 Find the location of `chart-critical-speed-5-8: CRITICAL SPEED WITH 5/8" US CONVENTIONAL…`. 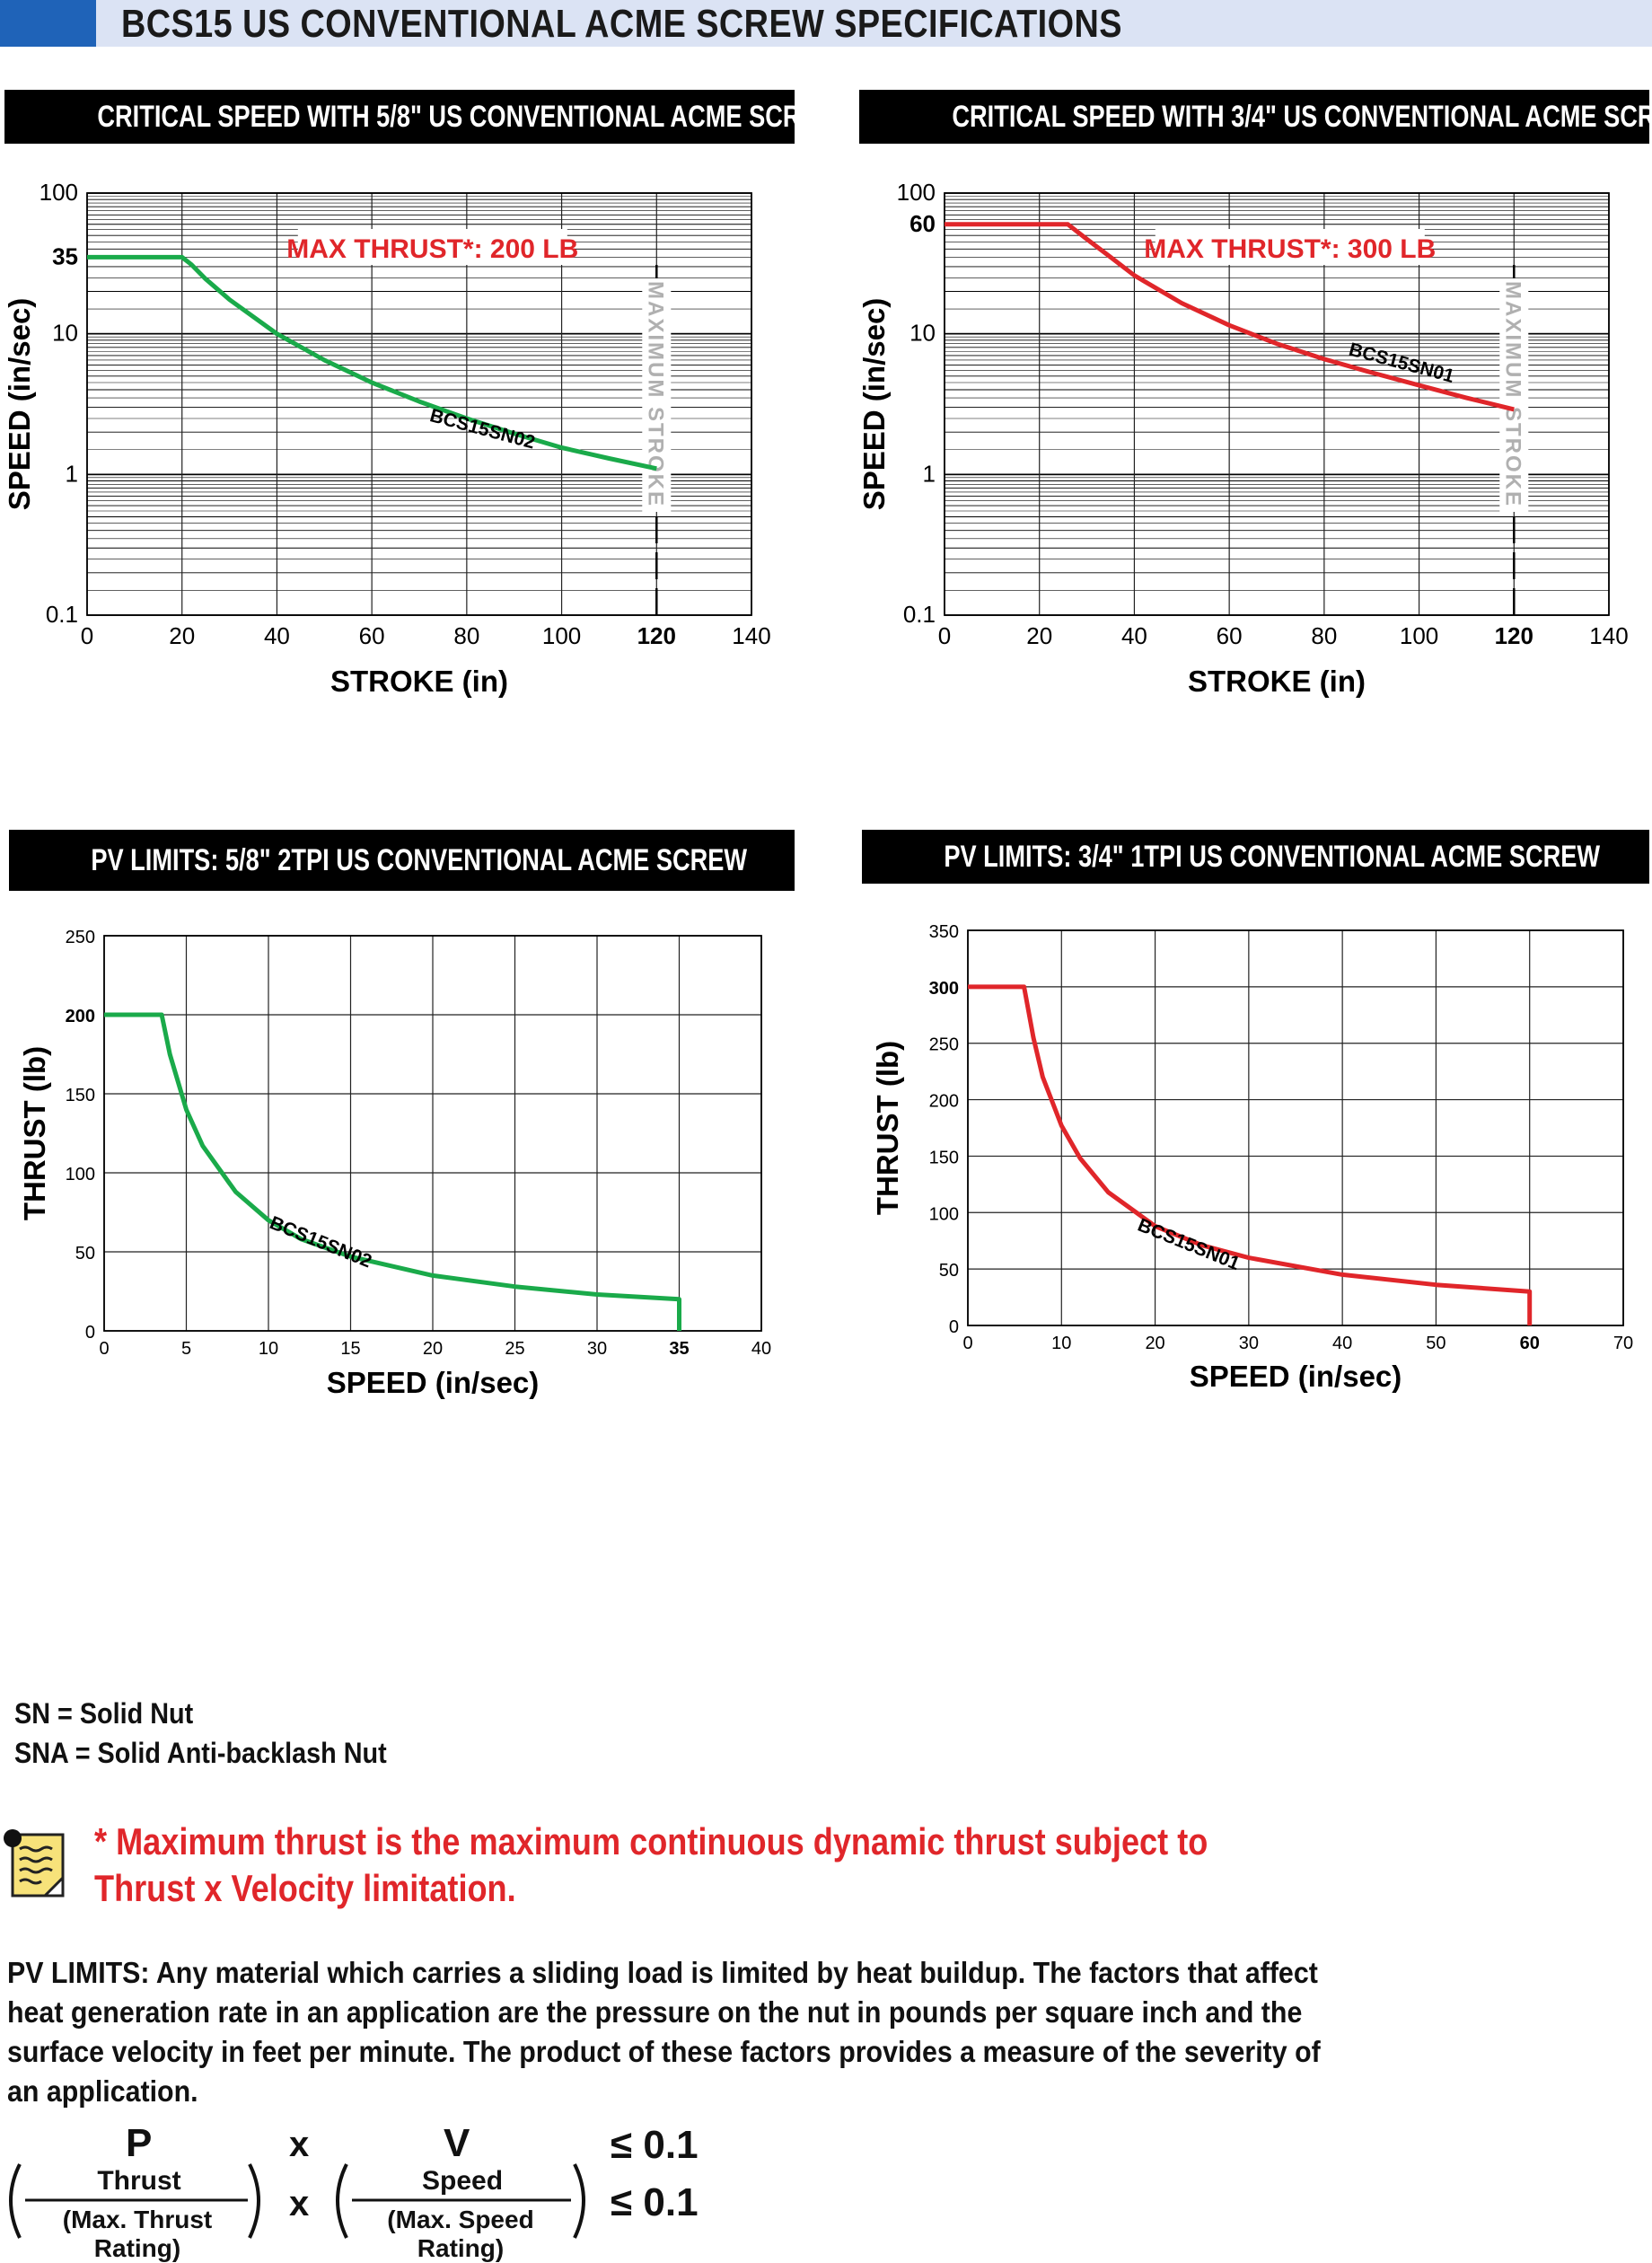

chart-critical-speed-5-8: CRITICAL SPEED WITH 5/8" US CONVENTIONAL… is located at coordinates (400, 404).